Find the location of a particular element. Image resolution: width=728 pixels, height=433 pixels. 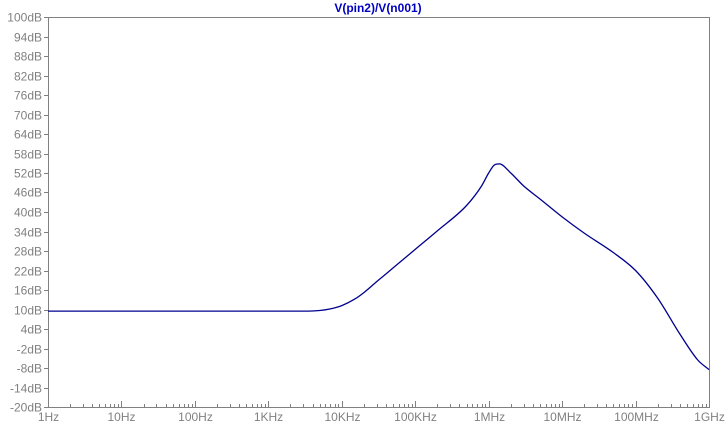

y-tick-label: 28dB is located at coordinates (28, 252).